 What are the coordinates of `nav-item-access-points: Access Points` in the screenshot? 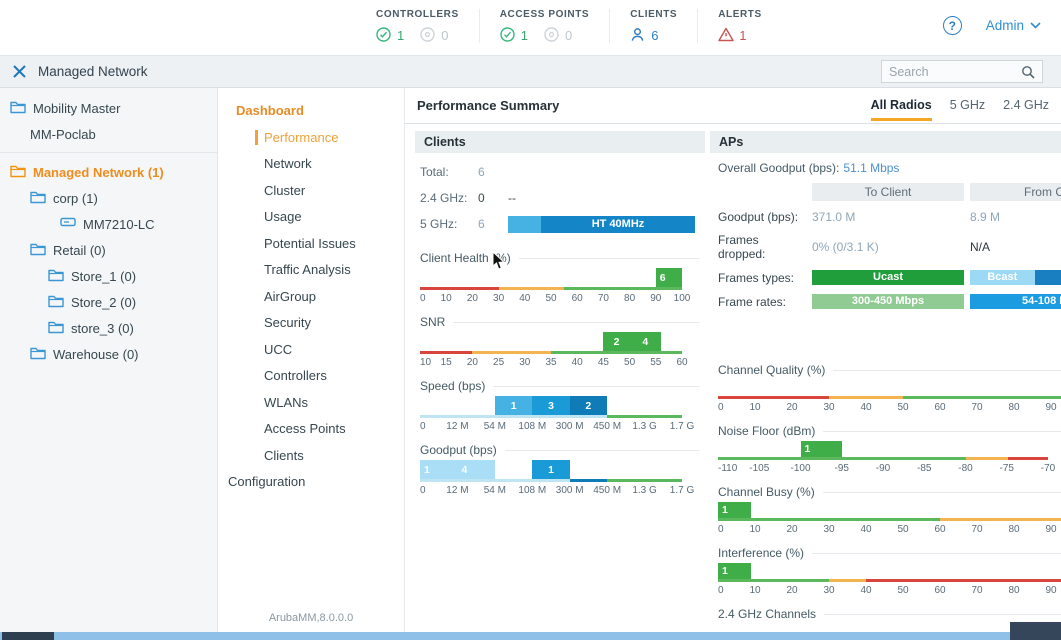 It's located at (305, 428).